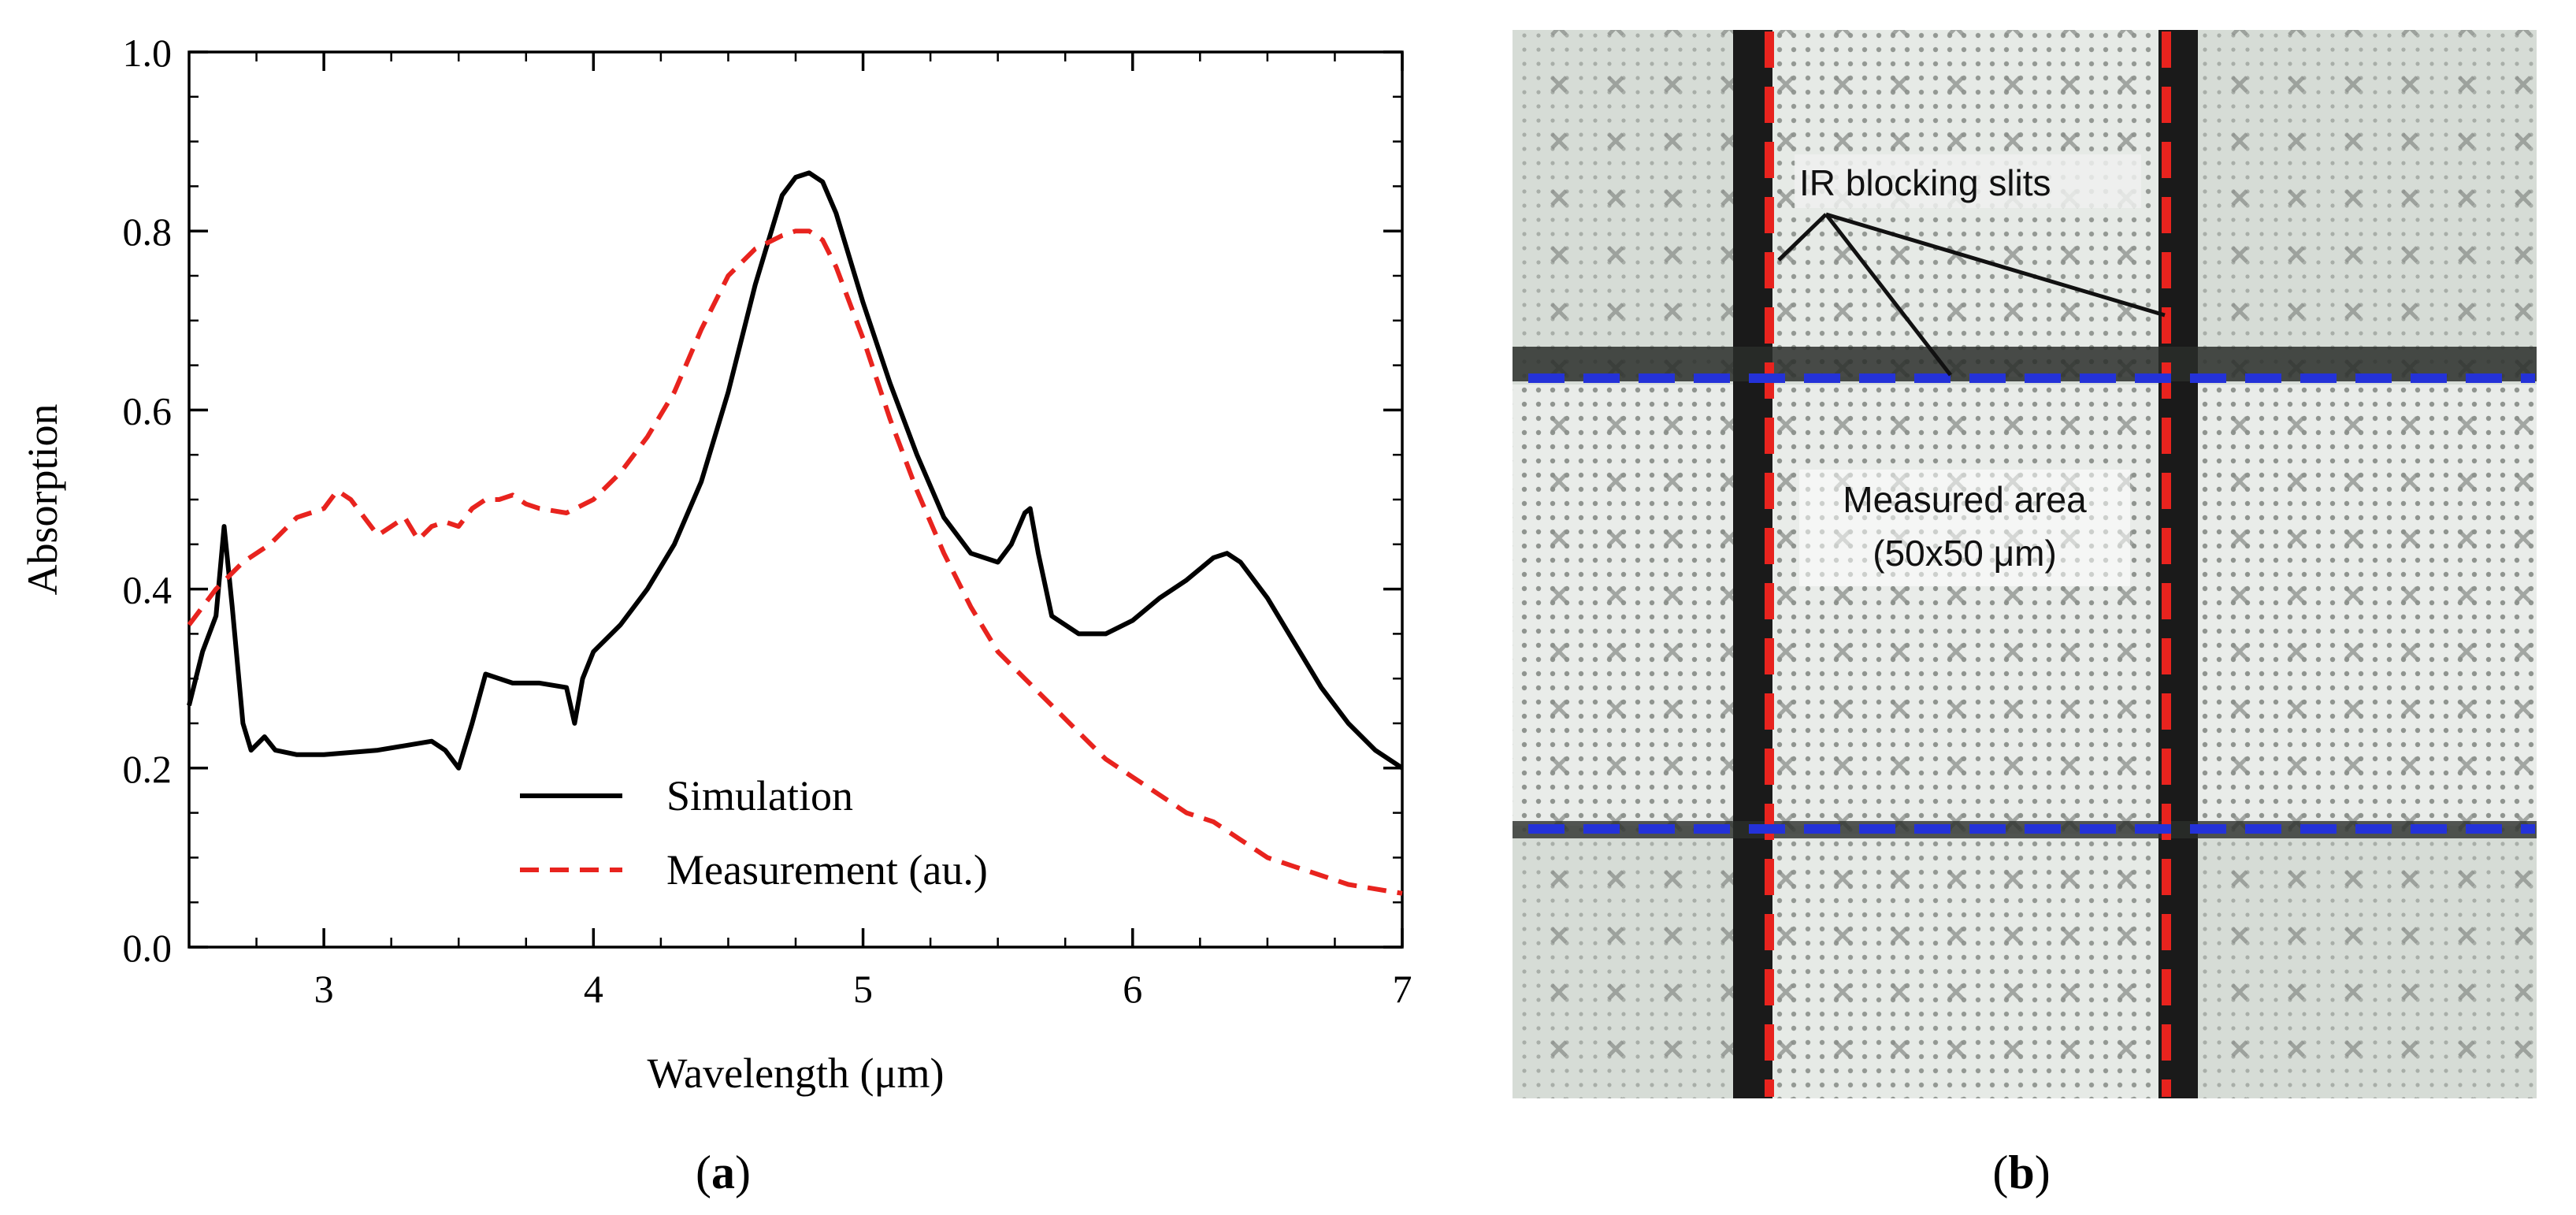 Image resolution: width=2576 pixels, height=1215 pixels. Describe the element at coordinates (723, 1172) in the screenshot. I see `panel-label-a: (a)` at that location.